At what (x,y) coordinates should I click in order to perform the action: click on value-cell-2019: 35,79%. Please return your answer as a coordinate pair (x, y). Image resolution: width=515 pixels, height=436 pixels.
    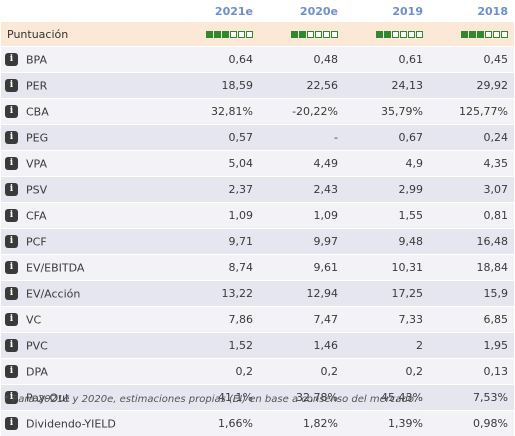
    Looking at the image, I should click on (386, 112).